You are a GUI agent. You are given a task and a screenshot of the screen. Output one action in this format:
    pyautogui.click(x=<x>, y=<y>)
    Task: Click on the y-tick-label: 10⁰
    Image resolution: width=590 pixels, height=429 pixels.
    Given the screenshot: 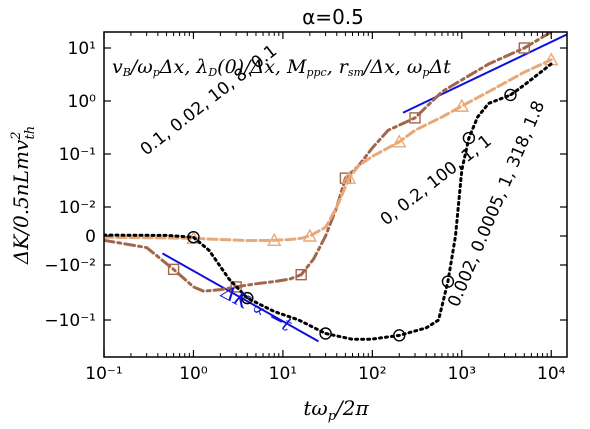 What is the action you would take?
    pyautogui.click(x=82, y=102)
    